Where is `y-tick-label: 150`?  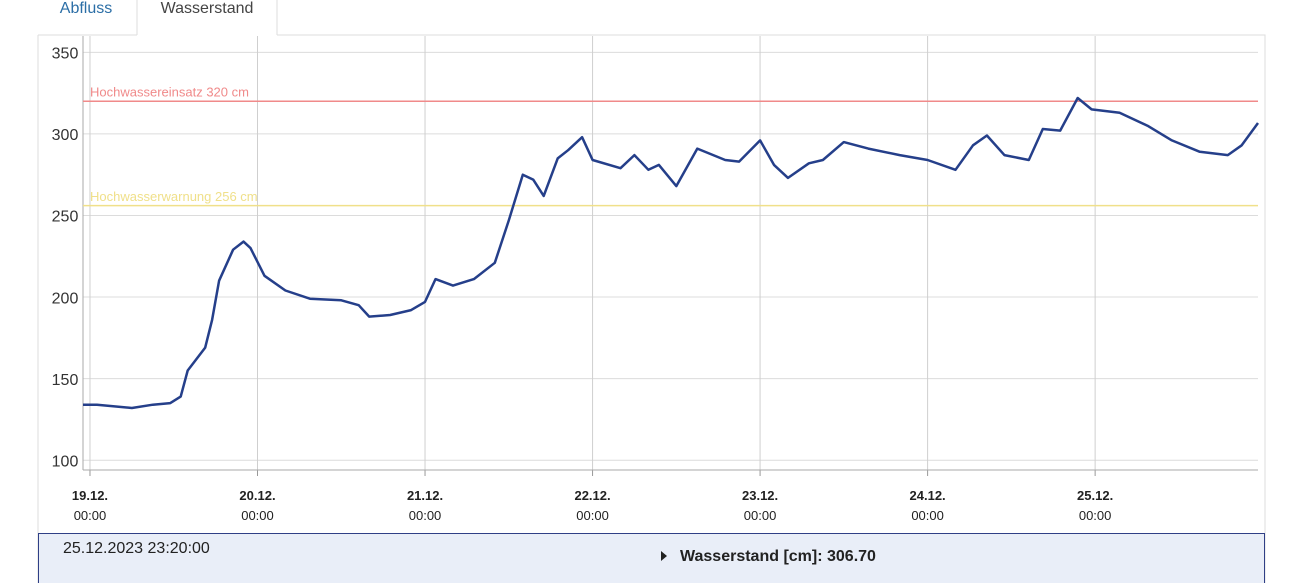
y-tick-label: 150 is located at coordinates (65, 380).